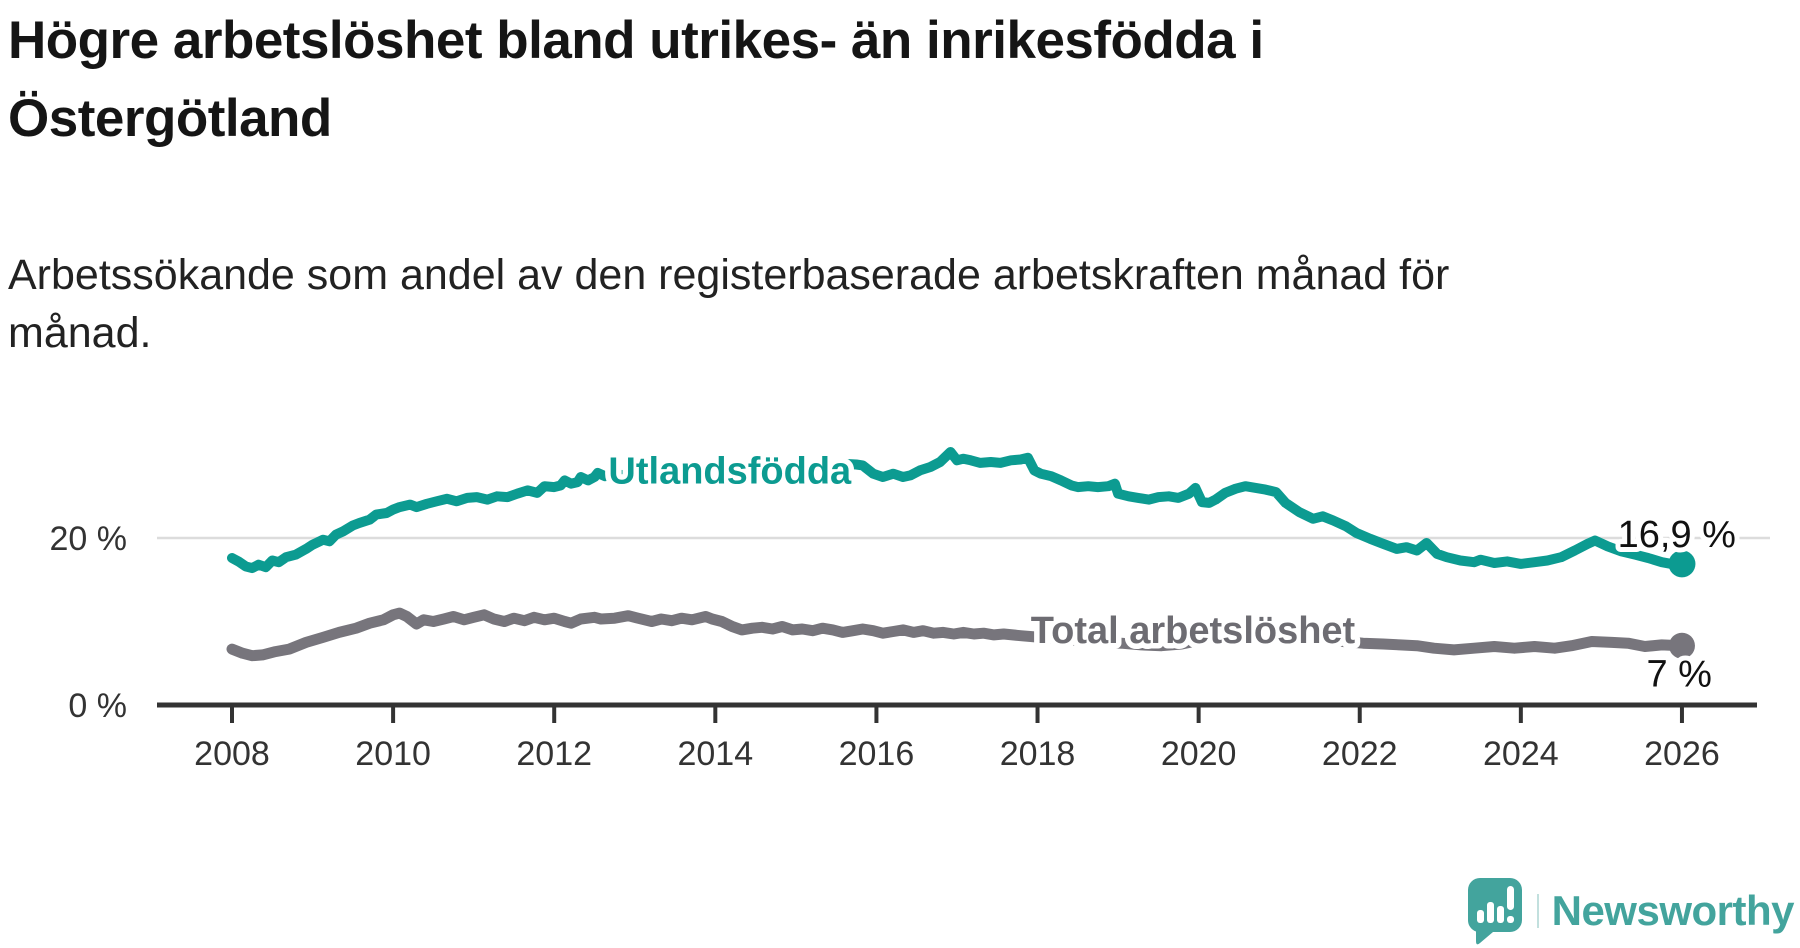 The image size is (1800, 948). What do you see at coordinates (1038, 754) in the screenshot?
I see `x-tick-label-2018: 2018` at bounding box center [1038, 754].